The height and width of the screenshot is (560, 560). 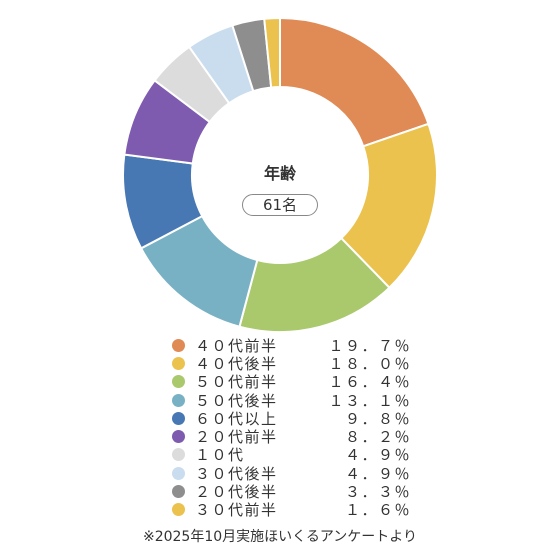 I want to click on legend-value: １９．７％, so click(x=369, y=345).